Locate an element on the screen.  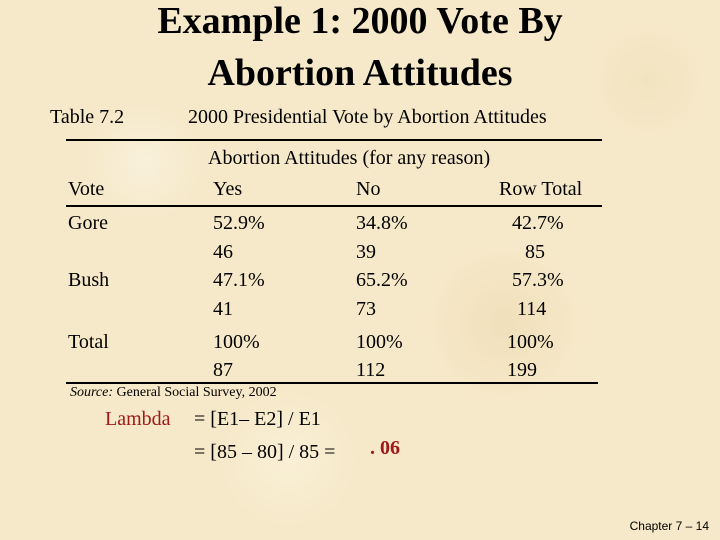
cell-total-n: 114 is located at coordinates (532, 309).